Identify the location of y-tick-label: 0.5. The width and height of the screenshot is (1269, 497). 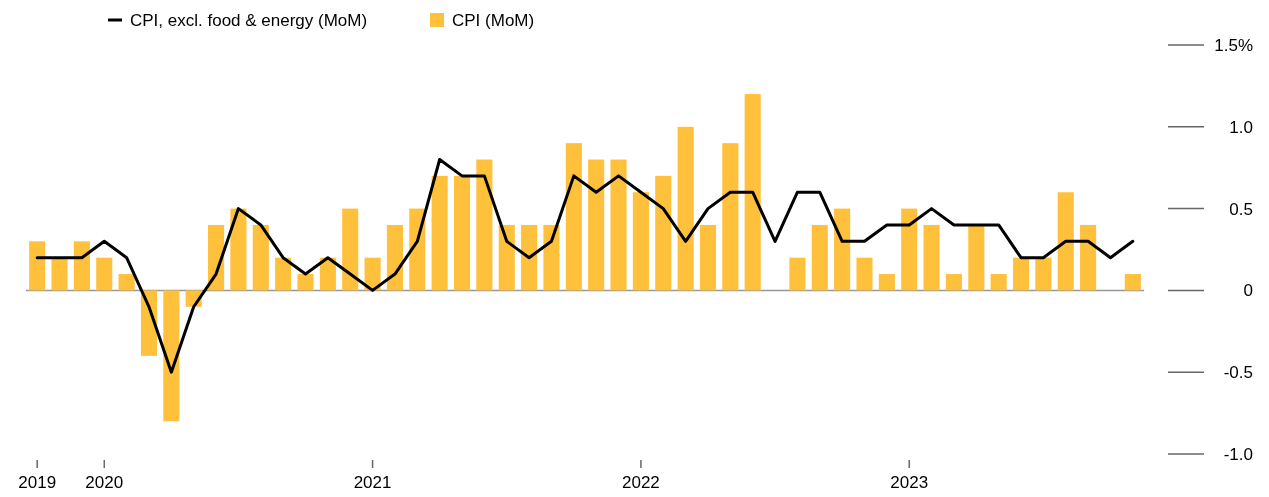
(1241, 209).